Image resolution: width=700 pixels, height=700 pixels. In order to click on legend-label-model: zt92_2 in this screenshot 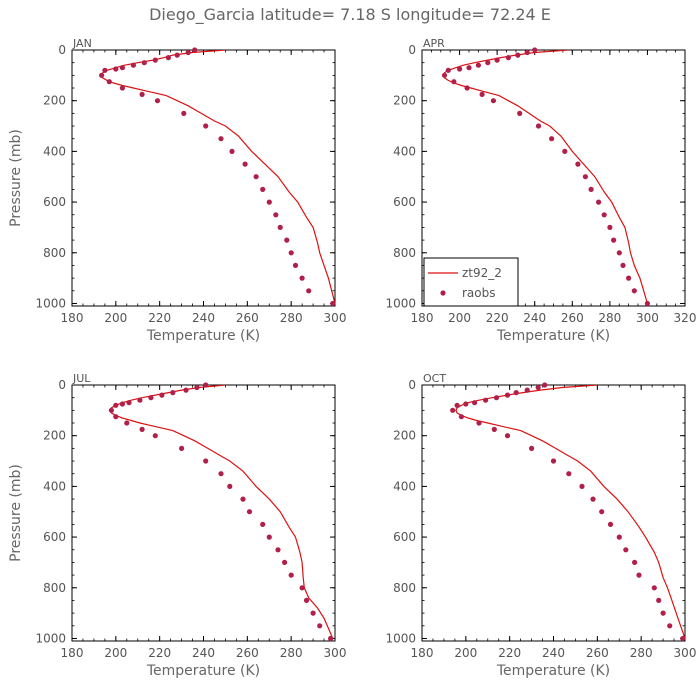, I will do `click(482, 273)`.